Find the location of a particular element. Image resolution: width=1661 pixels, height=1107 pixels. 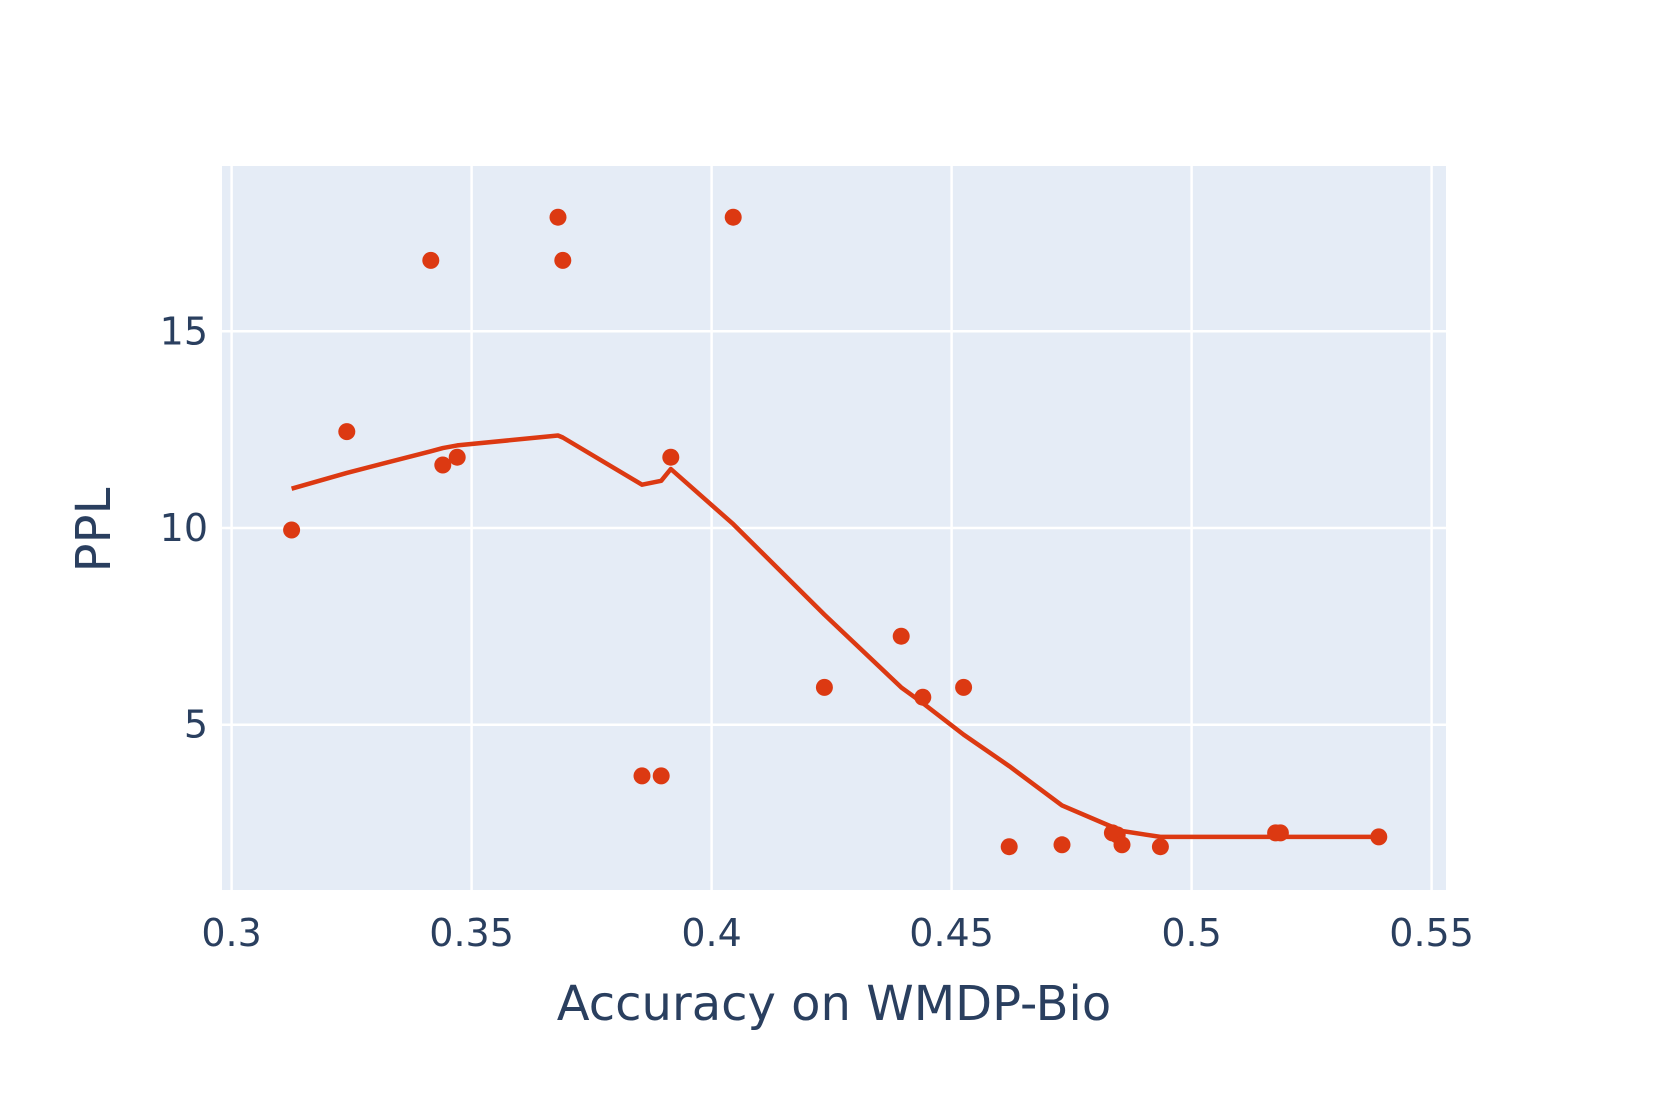

x-tick-label: 0.4 is located at coordinates (711, 933).